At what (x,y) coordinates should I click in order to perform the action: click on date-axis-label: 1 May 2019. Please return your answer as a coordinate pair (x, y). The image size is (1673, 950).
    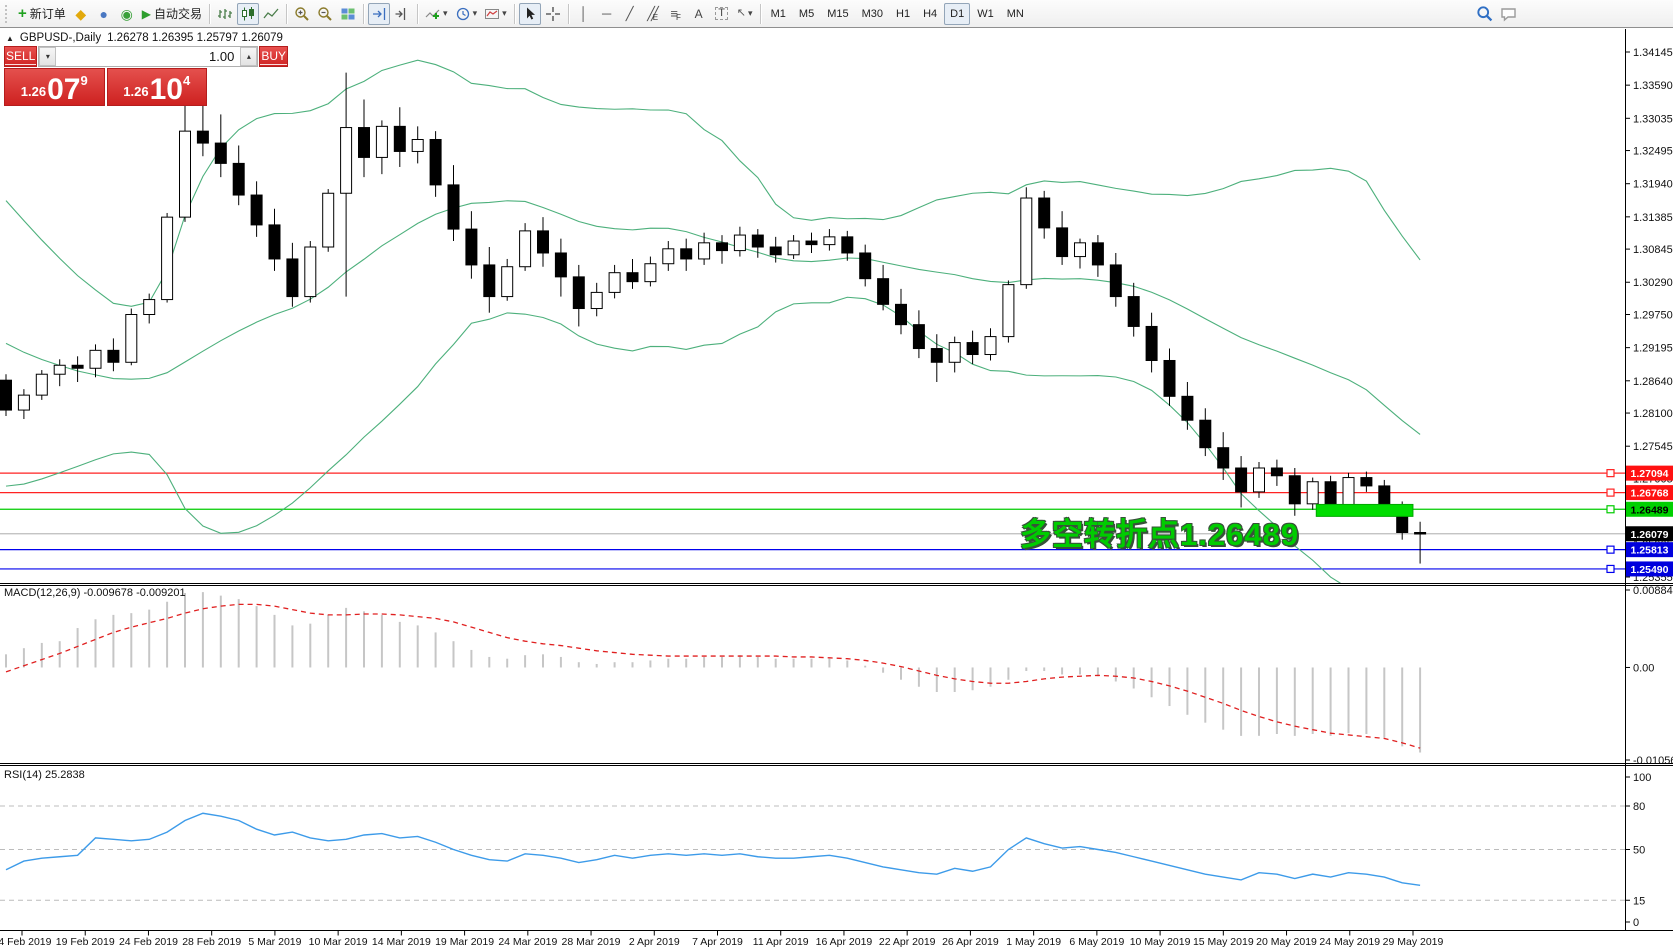
    Looking at the image, I should click on (1033, 942).